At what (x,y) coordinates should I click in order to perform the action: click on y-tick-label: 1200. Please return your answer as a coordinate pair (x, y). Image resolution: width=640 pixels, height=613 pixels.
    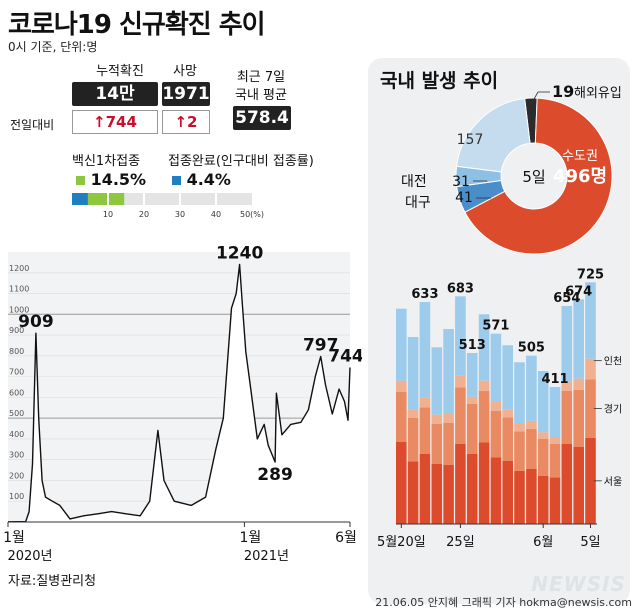
    Looking at the image, I should click on (19, 268).